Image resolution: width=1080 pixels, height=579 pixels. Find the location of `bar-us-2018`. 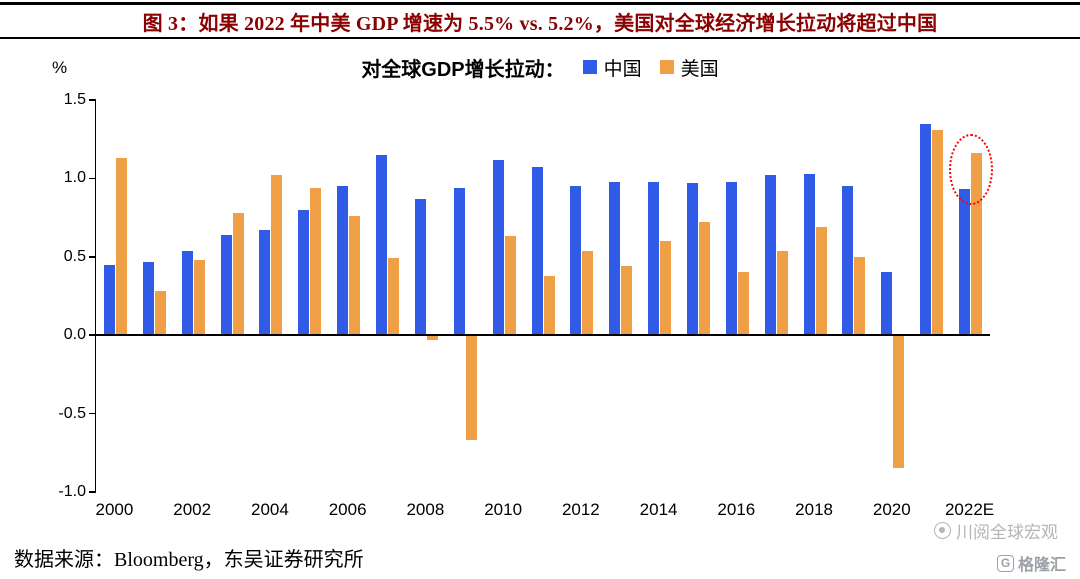

bar-us-2018 is located at coordinates (821, 281).